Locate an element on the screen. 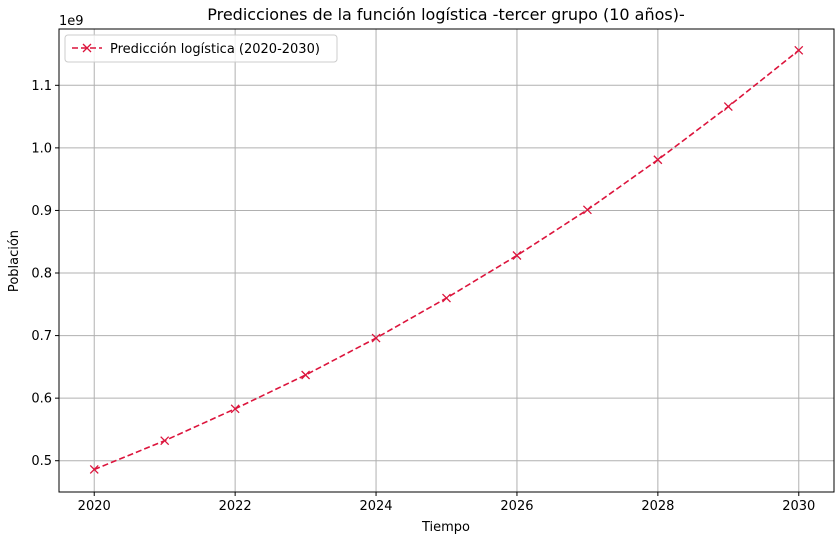 The width and height of the screenshot is (838, 534). x-tick-label: 2022 is located at coordinates (235, 506).